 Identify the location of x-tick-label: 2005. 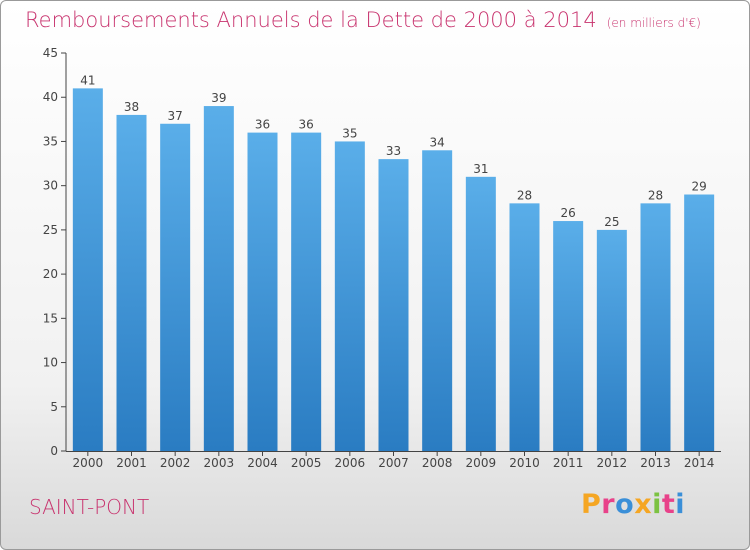
(306, 463).